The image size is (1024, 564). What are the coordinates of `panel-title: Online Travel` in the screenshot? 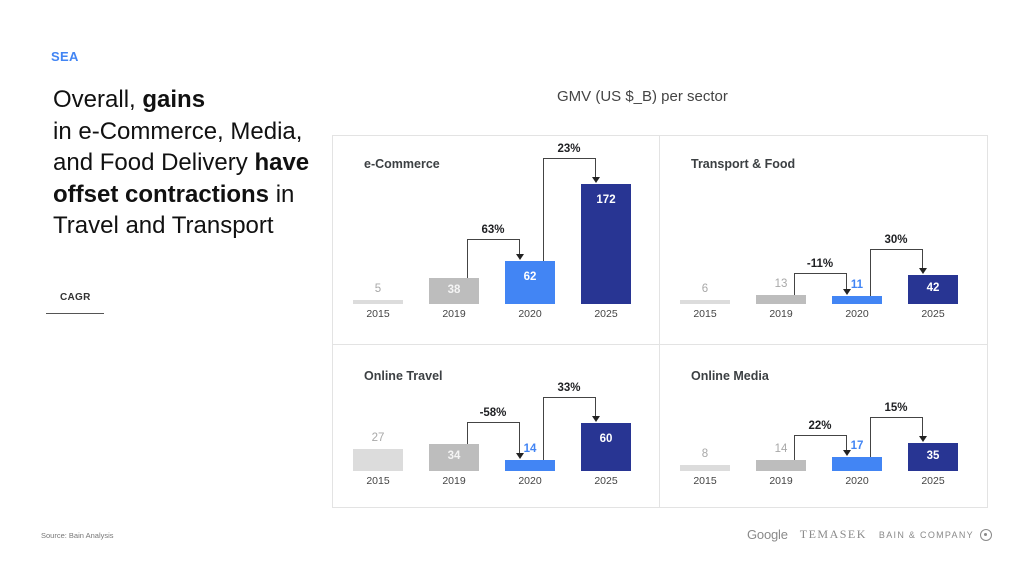 It's located at (403, 376).